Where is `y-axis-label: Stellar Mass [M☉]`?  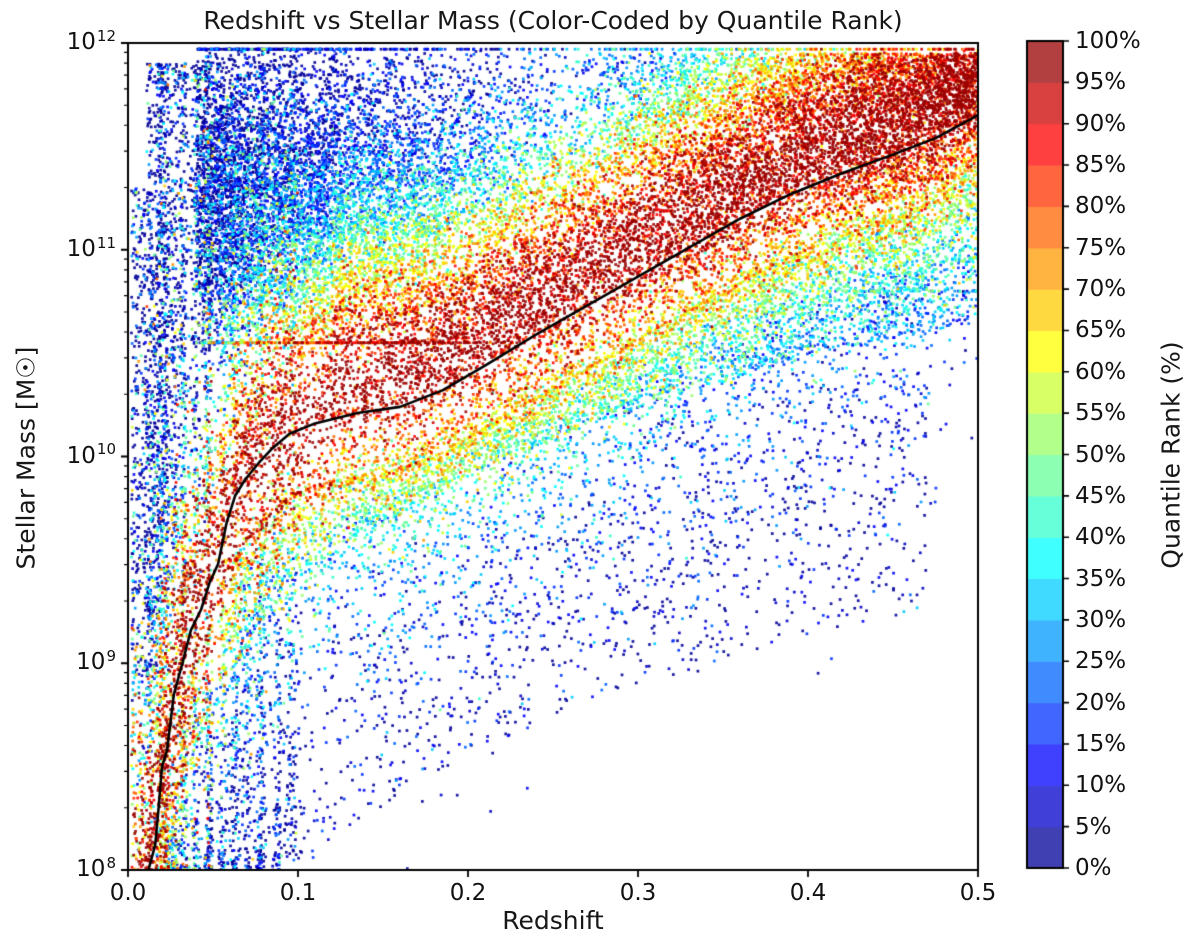 y-axis-label: Stellar Mass [M☉] is located at coordinates (26, 458).